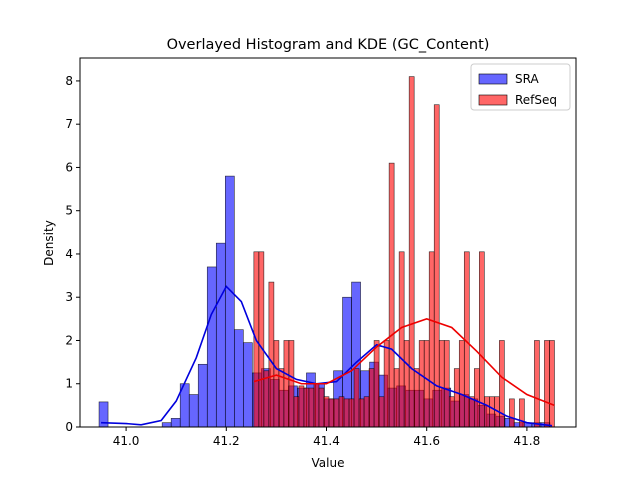 This screenshot has width=640, height=480. What do you see at coordinates (69, 81) in the screenshot?
I see `y-tick-label: 8` at bounding box center [69, 81].